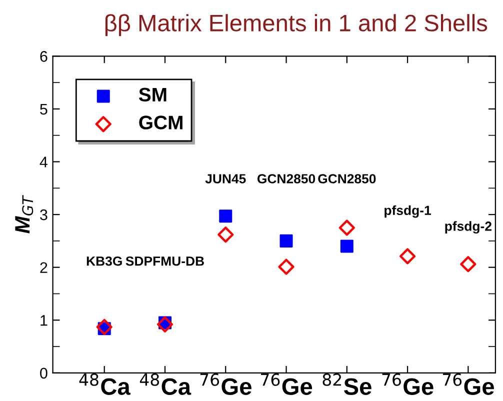 The height and width of the screenshot is (401, 503). What do you see at coordinates (44, 109) in the screenshot?
I see `y-tick-label: 5` at bounding box center [44, 109].